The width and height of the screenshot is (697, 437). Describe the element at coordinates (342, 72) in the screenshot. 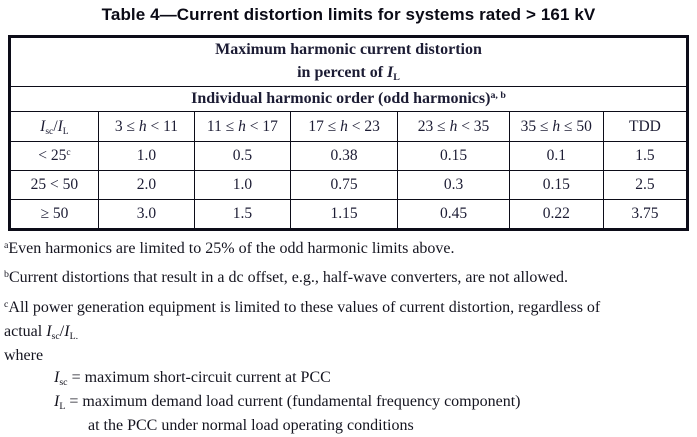

I see `header-line2-prefix: in percent of` at that location.